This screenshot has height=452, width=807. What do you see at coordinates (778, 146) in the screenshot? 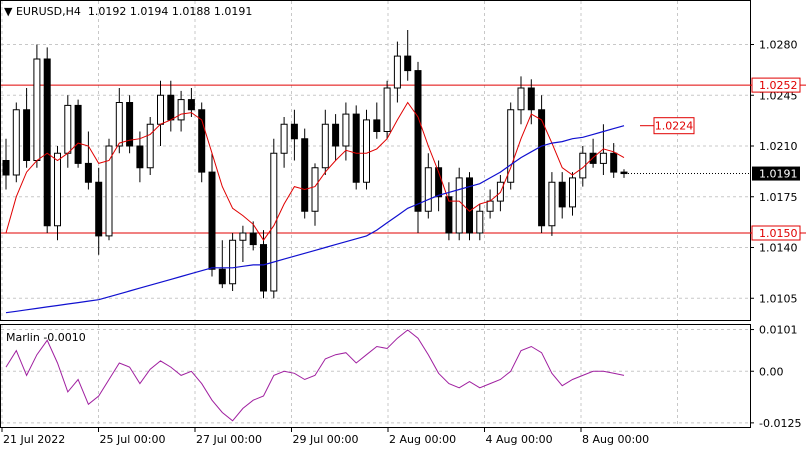
I see `price-tick-label: 1.0210` at bounding box center [778, 146].